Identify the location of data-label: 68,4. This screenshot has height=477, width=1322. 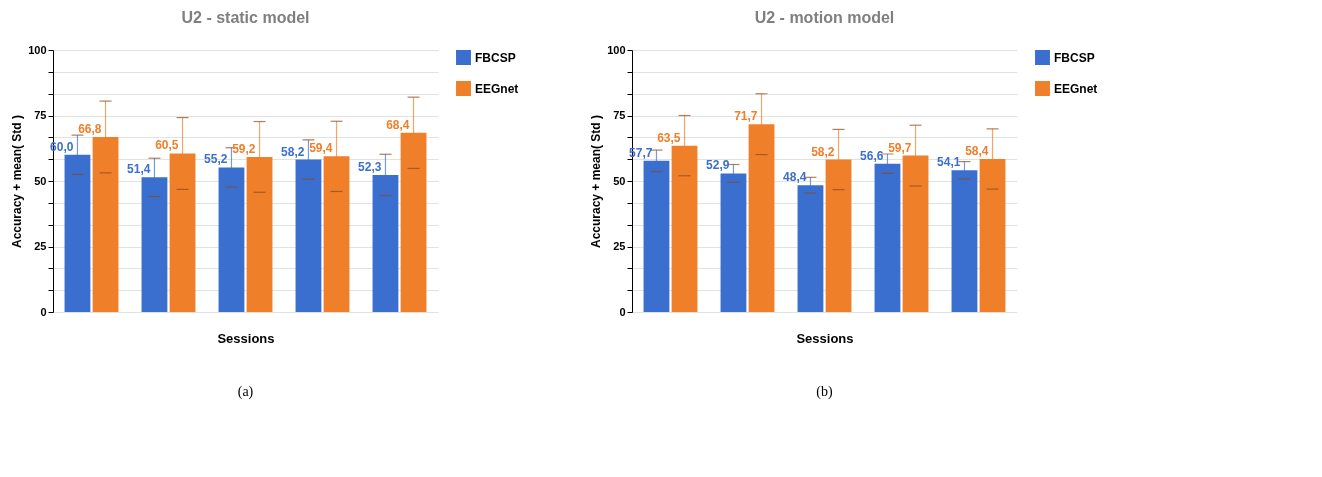
(398, 124).